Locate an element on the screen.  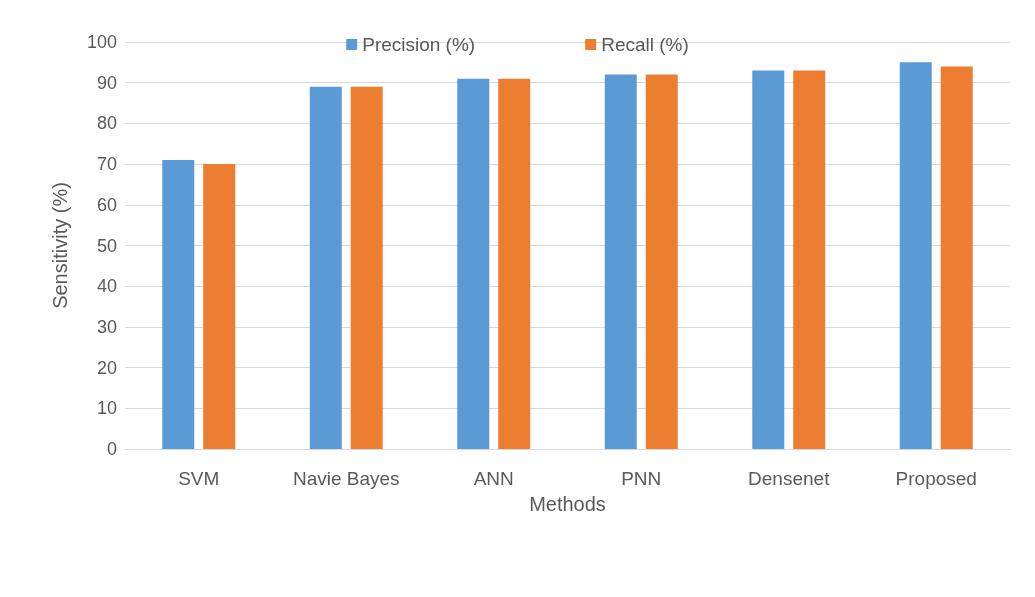
y-tick-label: 70 is located at coordinates (106, 164).